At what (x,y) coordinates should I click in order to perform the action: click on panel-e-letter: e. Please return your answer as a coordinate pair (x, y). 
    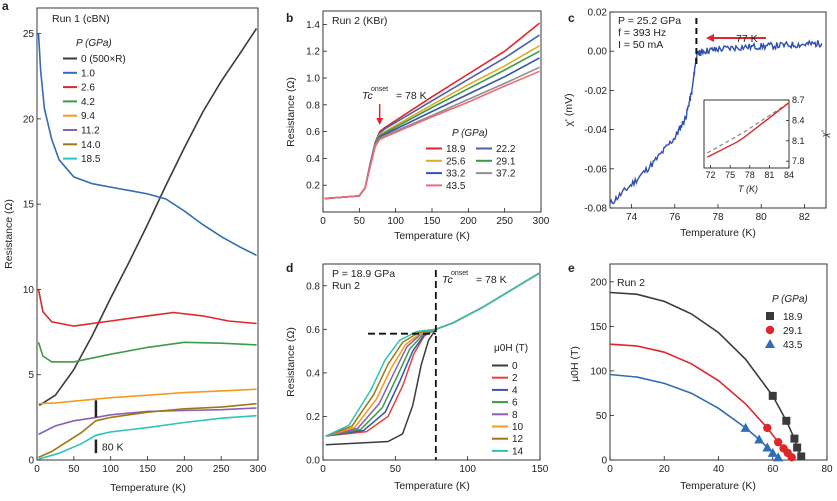
    Looking at the image, I should click on (571, 268).